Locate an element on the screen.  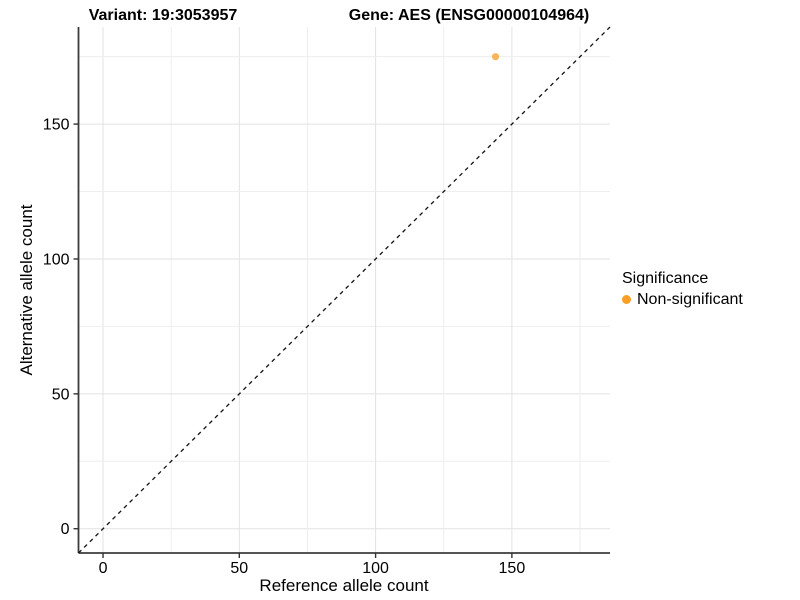
x-tick-label-150: 150 is located at coordinates (512, 568).